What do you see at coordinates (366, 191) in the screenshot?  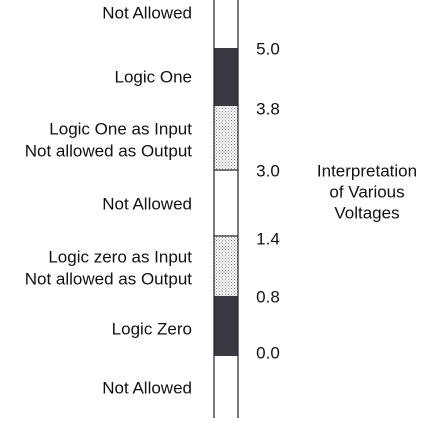 I see `caption: of Various` at bounding box center [366, 191].